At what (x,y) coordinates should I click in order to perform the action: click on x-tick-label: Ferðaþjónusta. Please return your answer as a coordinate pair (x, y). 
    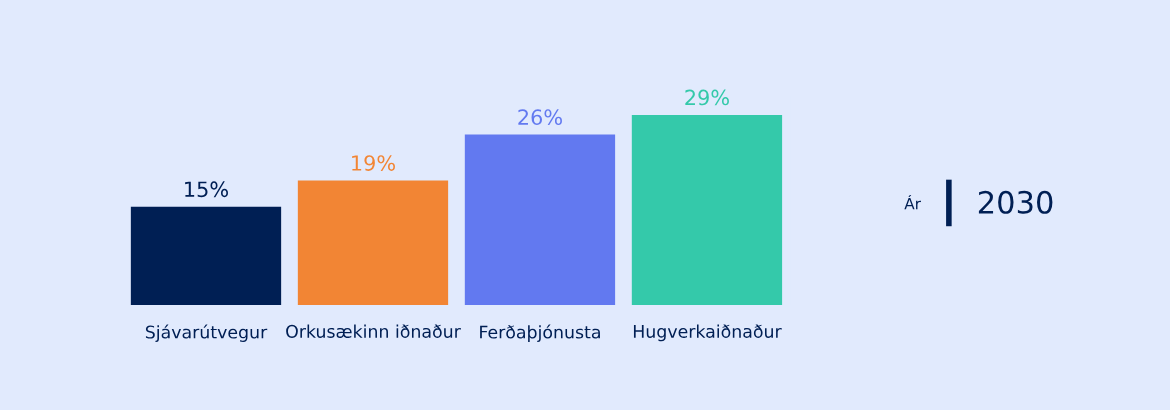
    Looking at the image, I should click on (540, 333).